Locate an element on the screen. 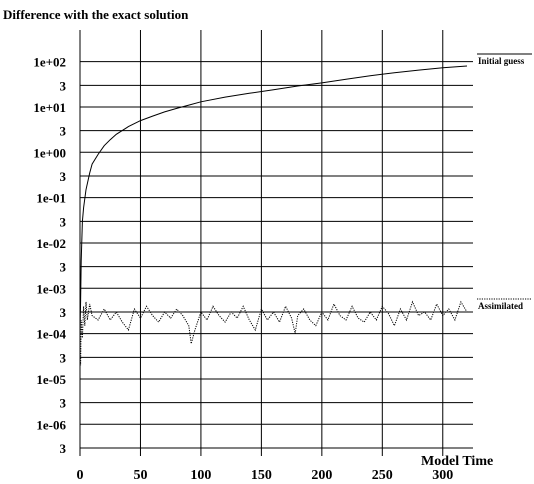 This screenshot has width=534, height=484. y-tick-label: 1e-02 is located at coordinates (51, 243).